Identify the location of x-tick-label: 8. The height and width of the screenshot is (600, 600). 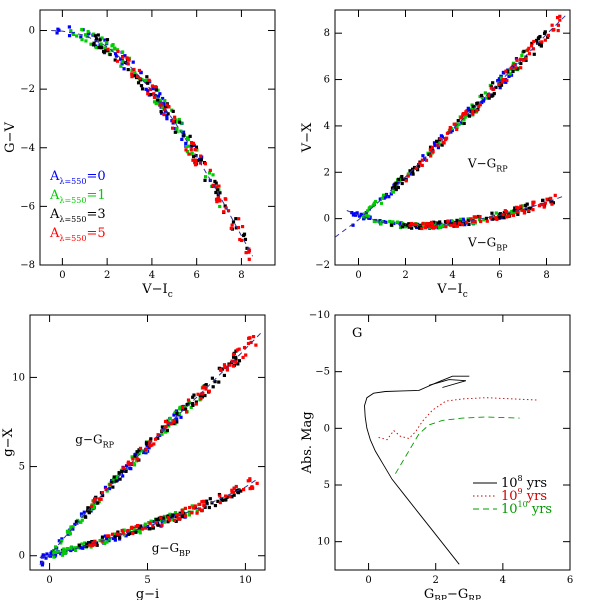
(241, 275).